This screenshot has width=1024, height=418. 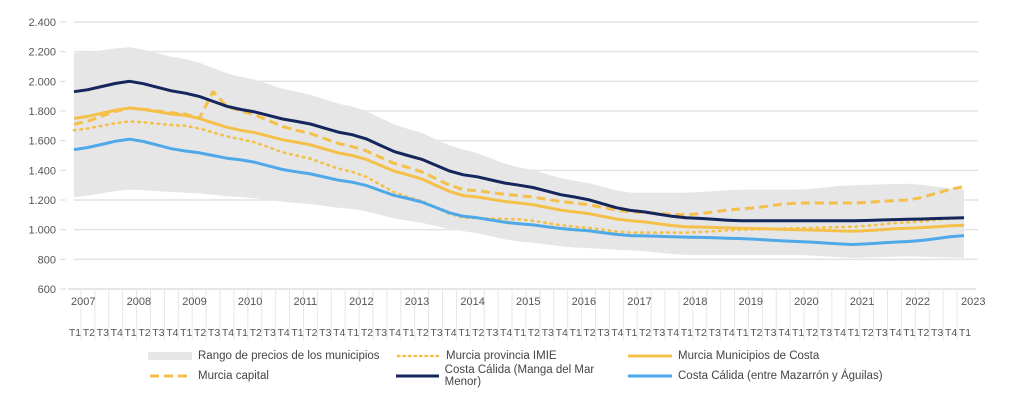 I want to click on x-year-label: 2012, so click(x=361, y=302).